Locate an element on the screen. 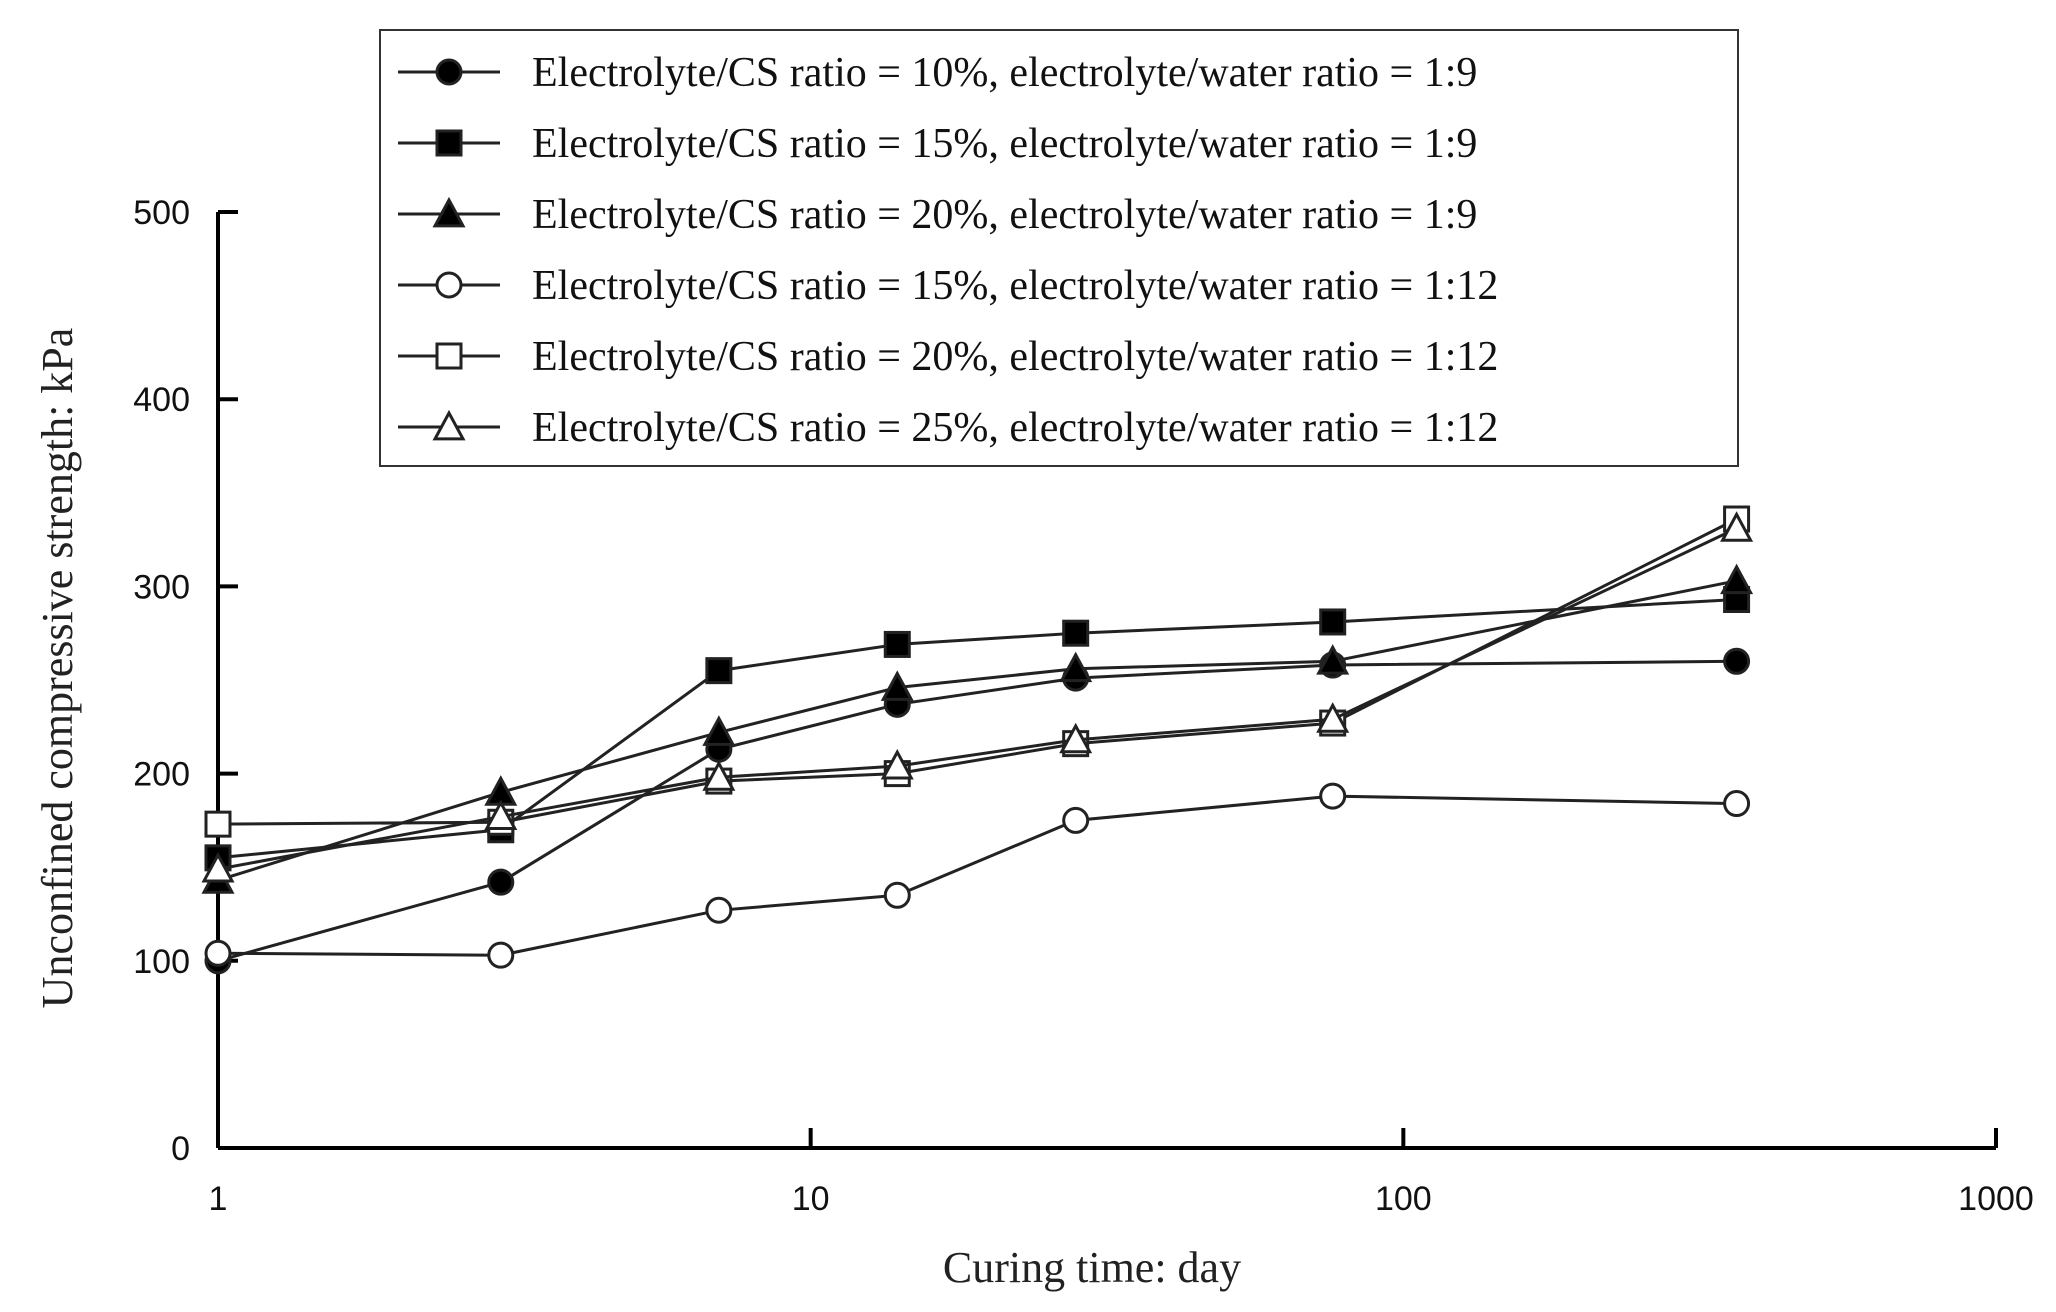 This screenshot has width=2056, height=1312. x-tick-label: 1000 is located at coordinates (1996, 1199).